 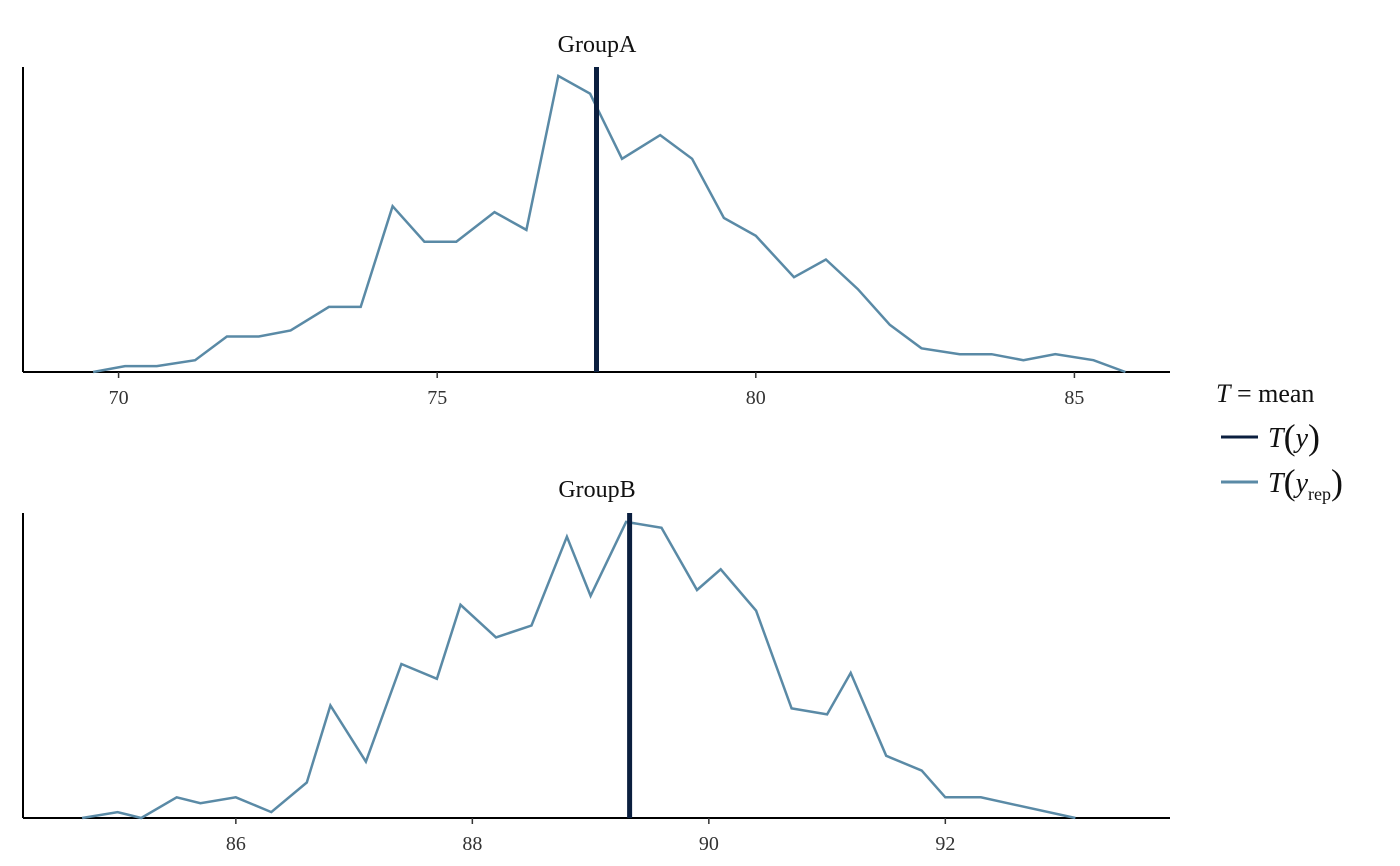 I want to click on x-tick-label: 85, so click(x=1074, y=398).